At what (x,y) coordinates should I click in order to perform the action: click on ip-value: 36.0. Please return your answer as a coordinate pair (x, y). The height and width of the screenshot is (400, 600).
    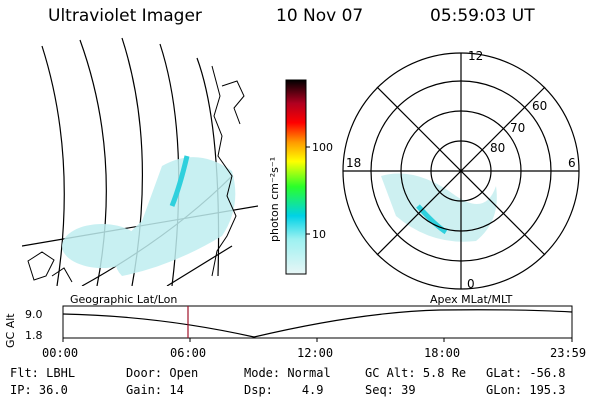
    Looking at the image, I should click on (53, 390).